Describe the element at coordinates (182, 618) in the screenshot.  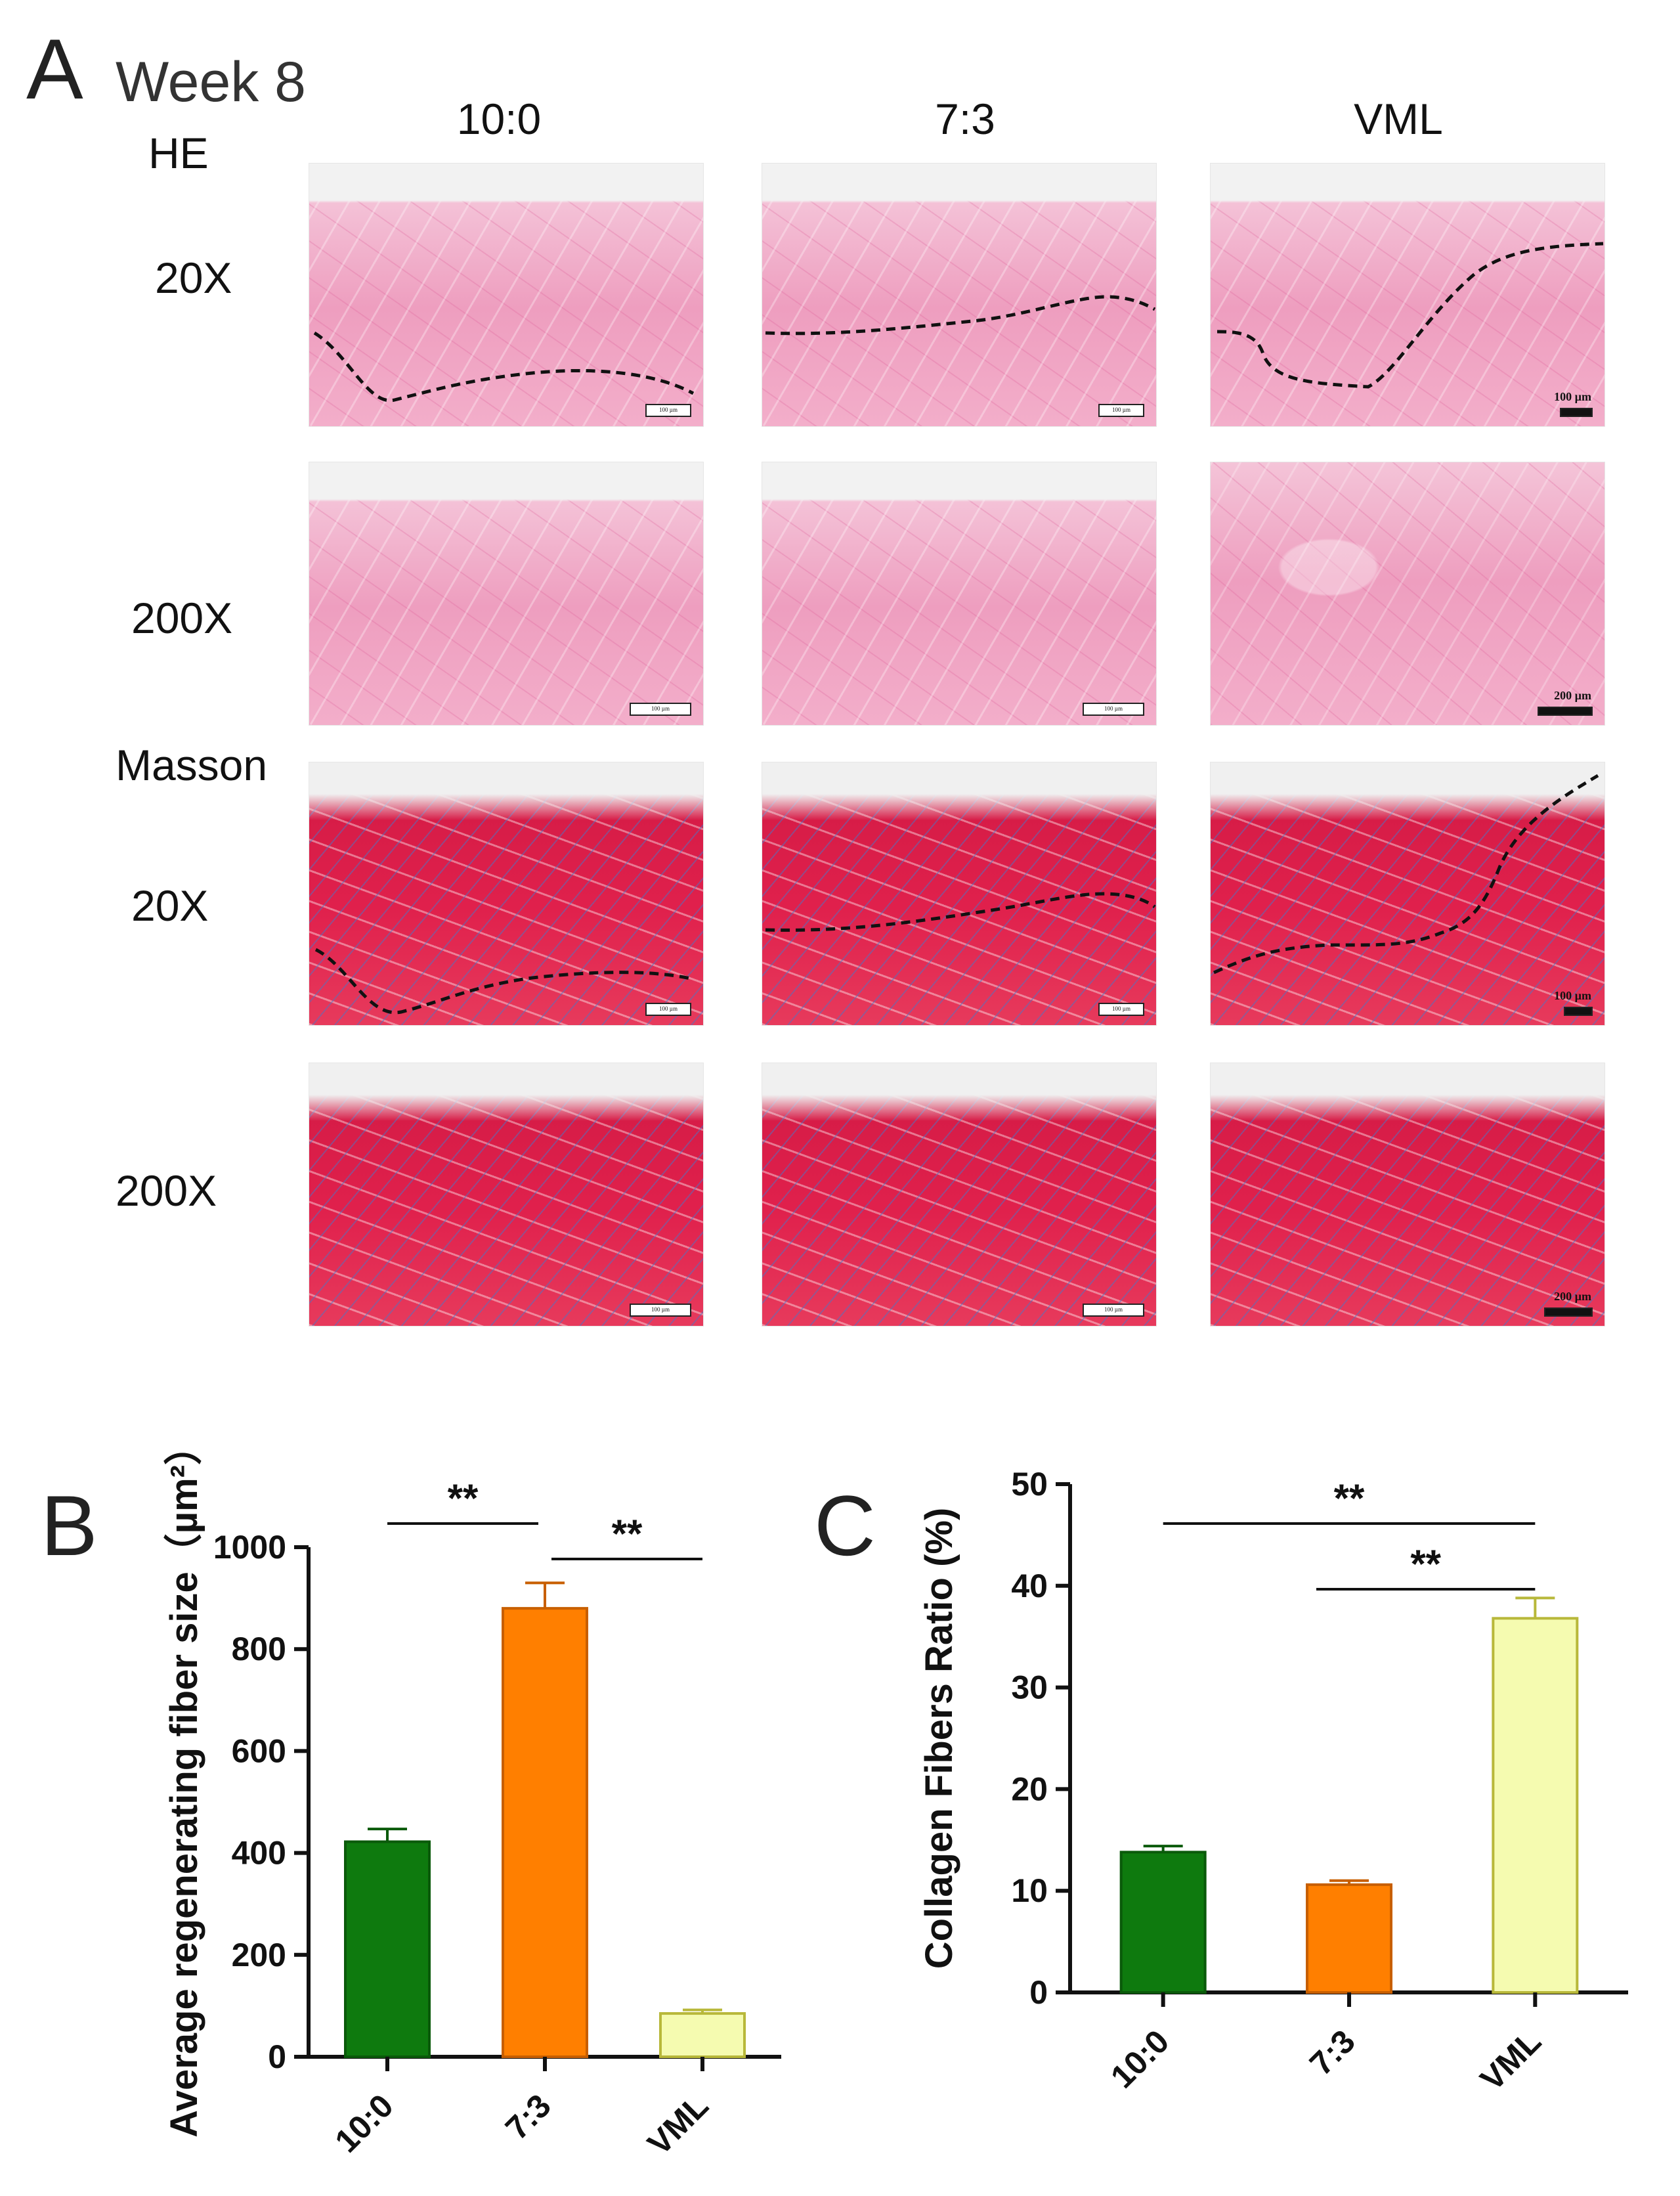
I see `row-label-he-200x: 200X` at that location.